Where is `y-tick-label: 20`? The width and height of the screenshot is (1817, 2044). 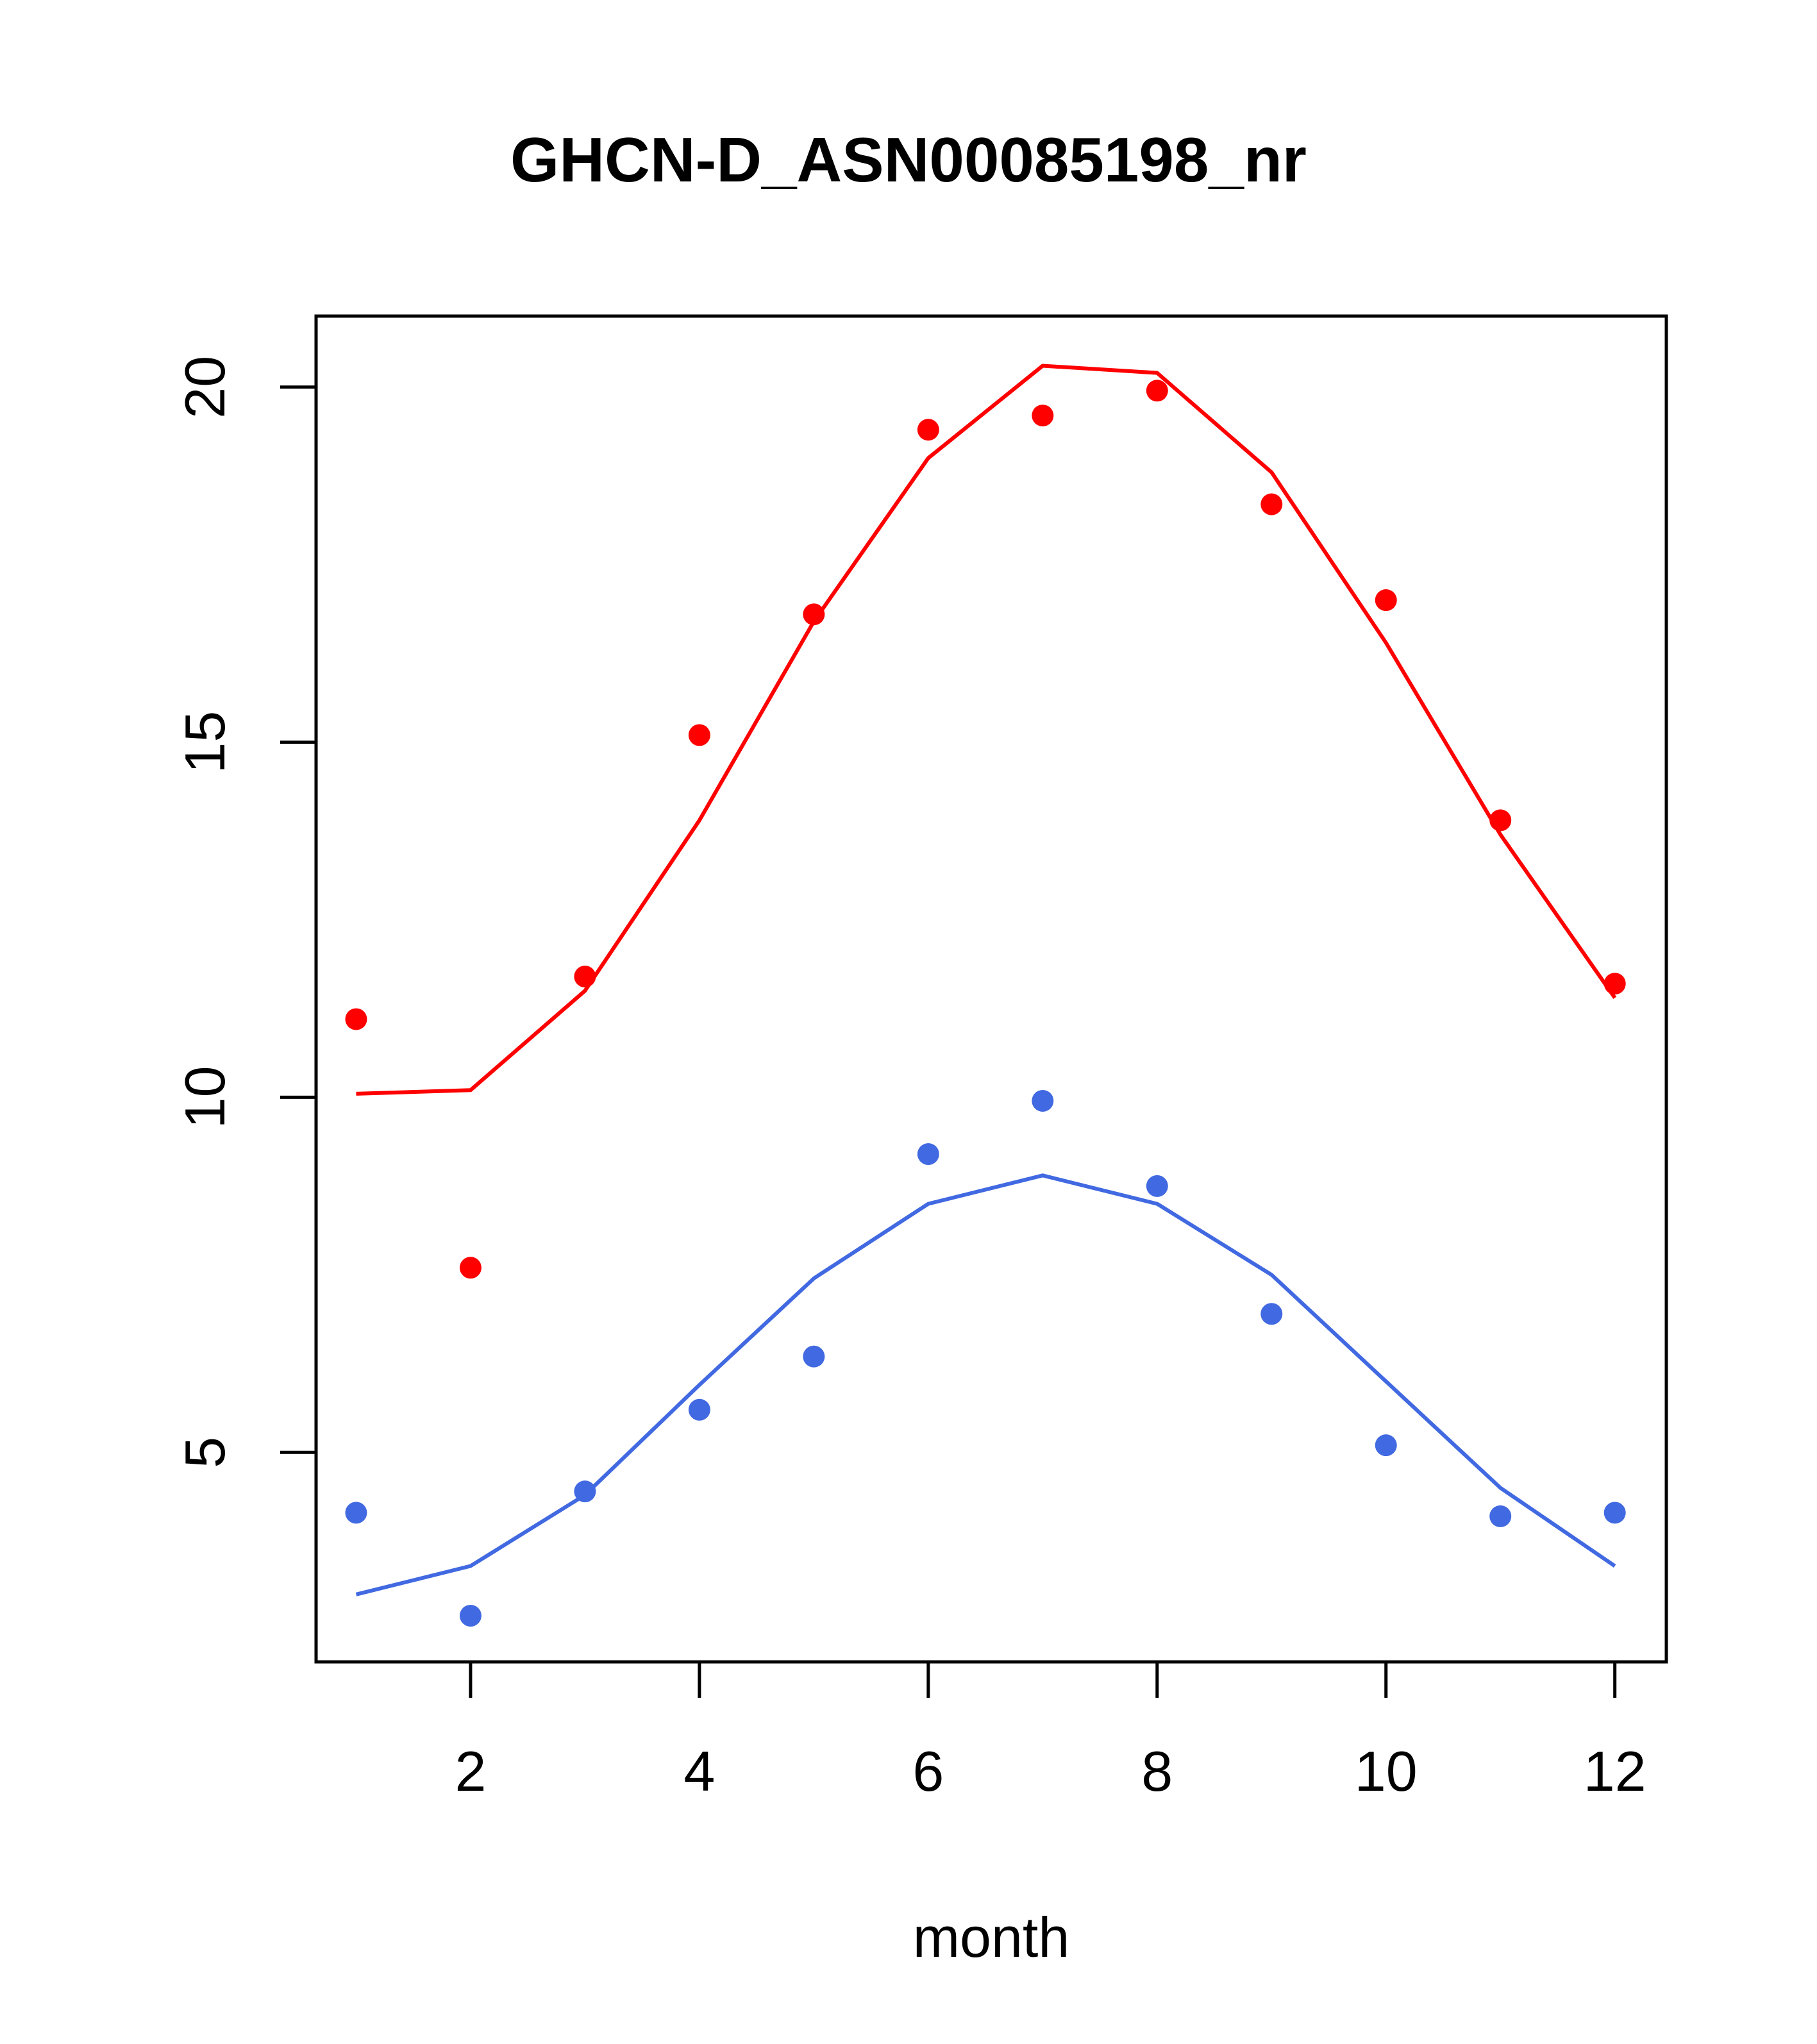
y-tick-label: 20 is located at coordinates (205, 388).